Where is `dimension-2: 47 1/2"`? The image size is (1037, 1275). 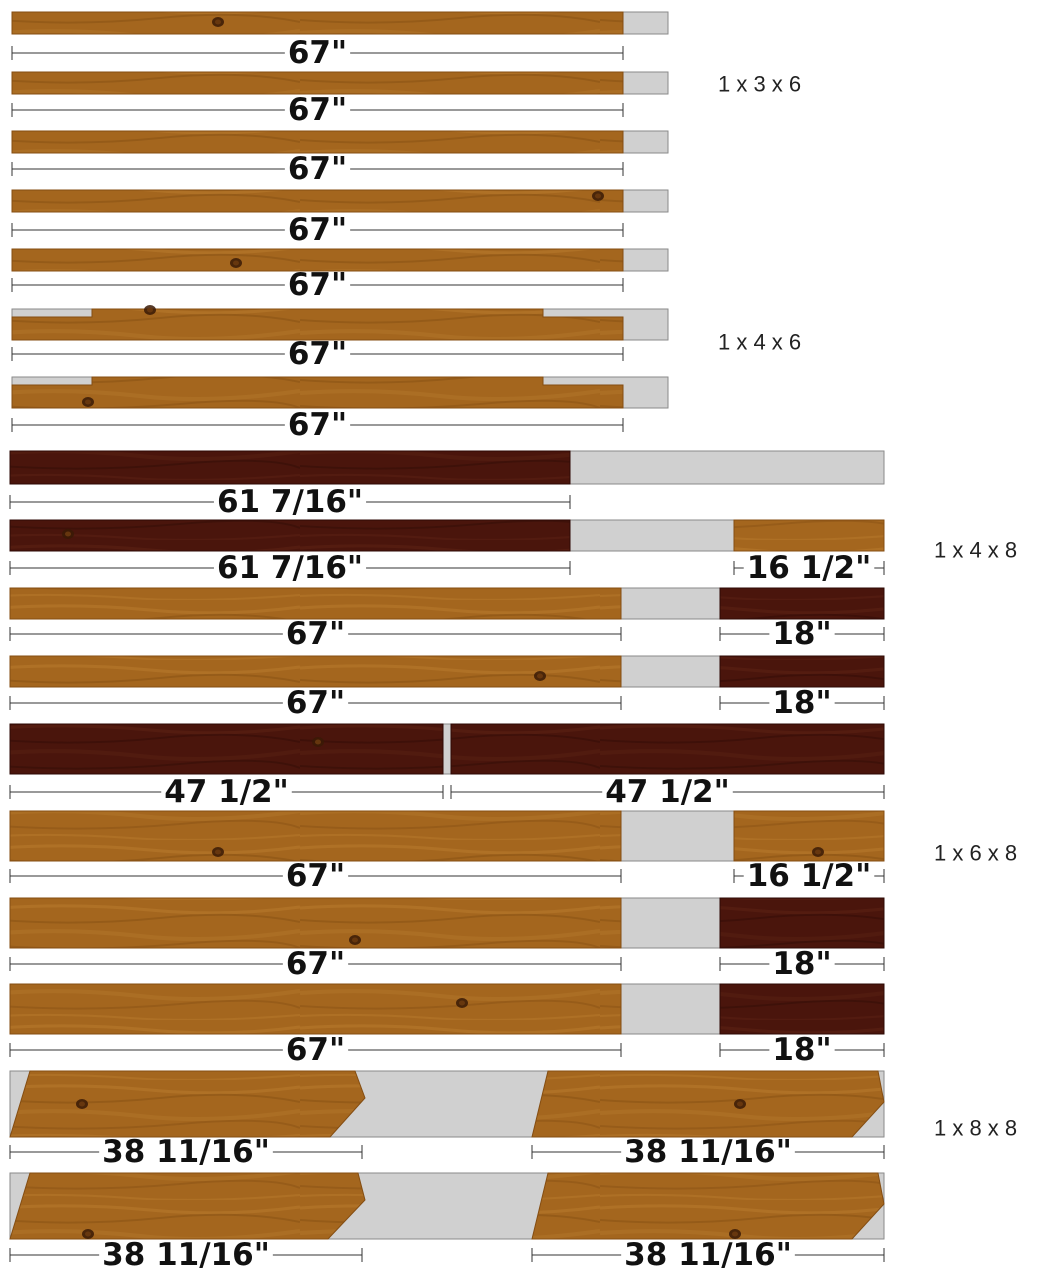 dimension-2: 47 1/2" is located at coordinates (667, 792).